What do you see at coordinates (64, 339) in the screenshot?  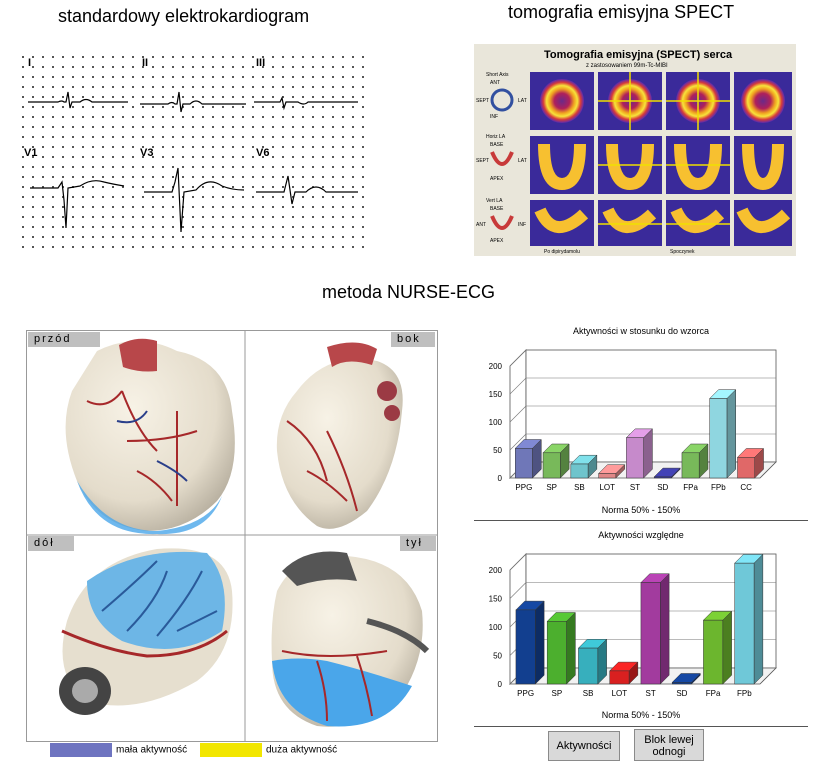 I see `view-label-front: przód` at bounding box center [64, 339].